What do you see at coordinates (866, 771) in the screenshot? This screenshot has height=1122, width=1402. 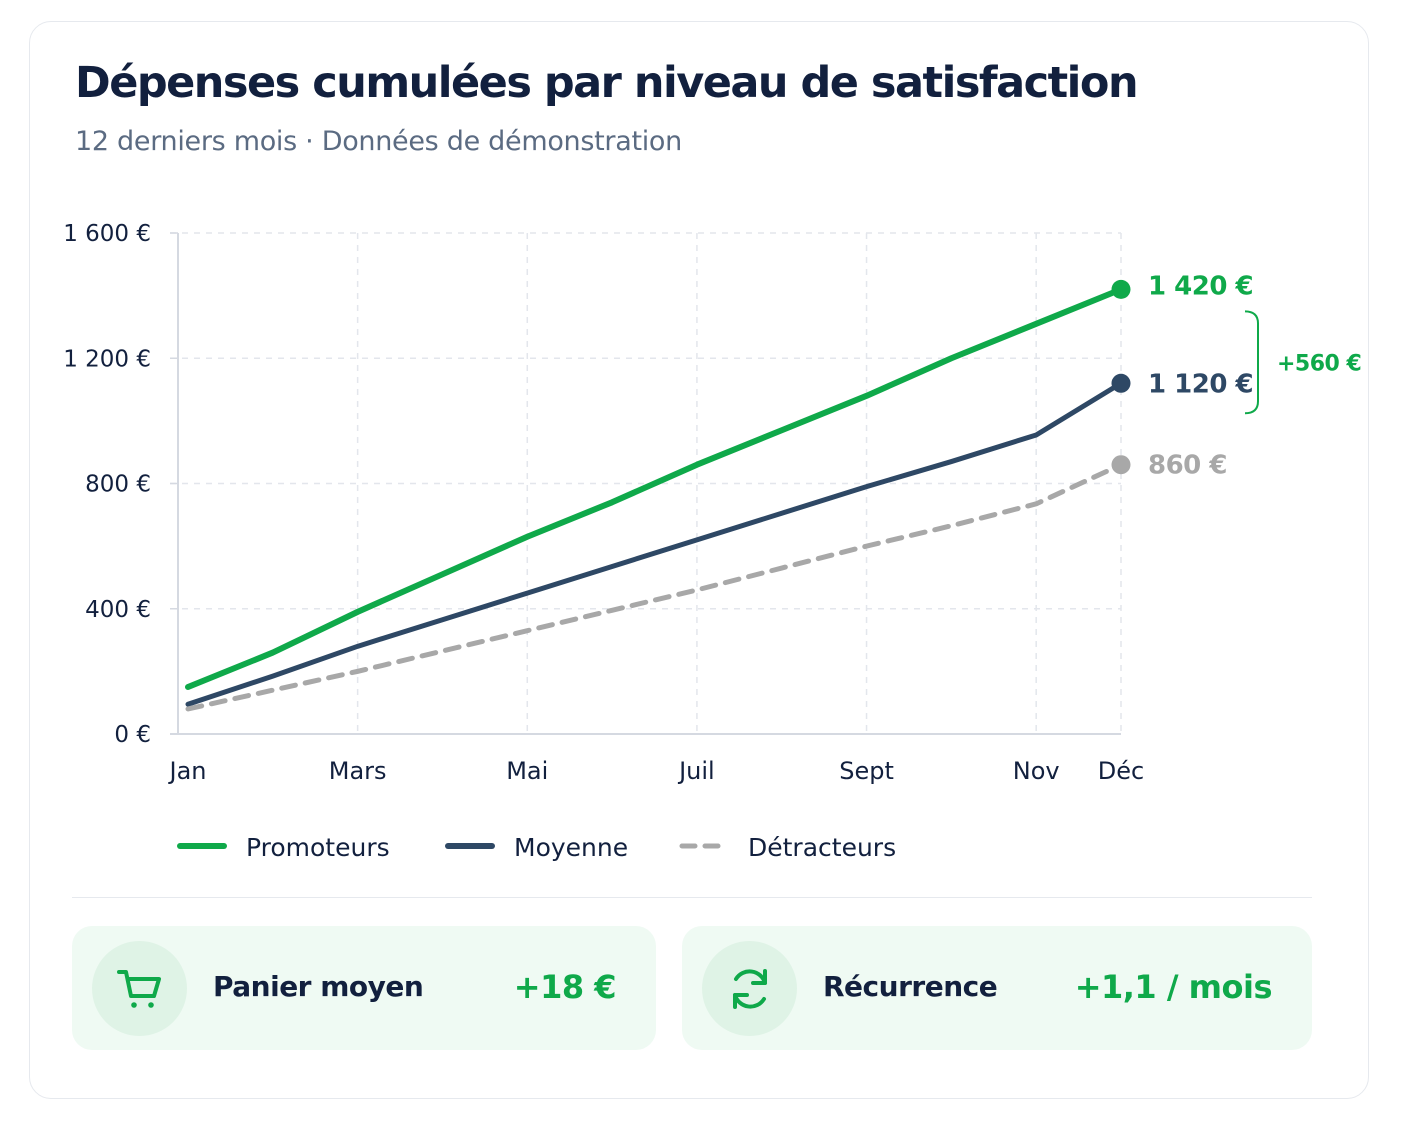 I see `x-tick-label: Sept` at bounding box center [866, 771].